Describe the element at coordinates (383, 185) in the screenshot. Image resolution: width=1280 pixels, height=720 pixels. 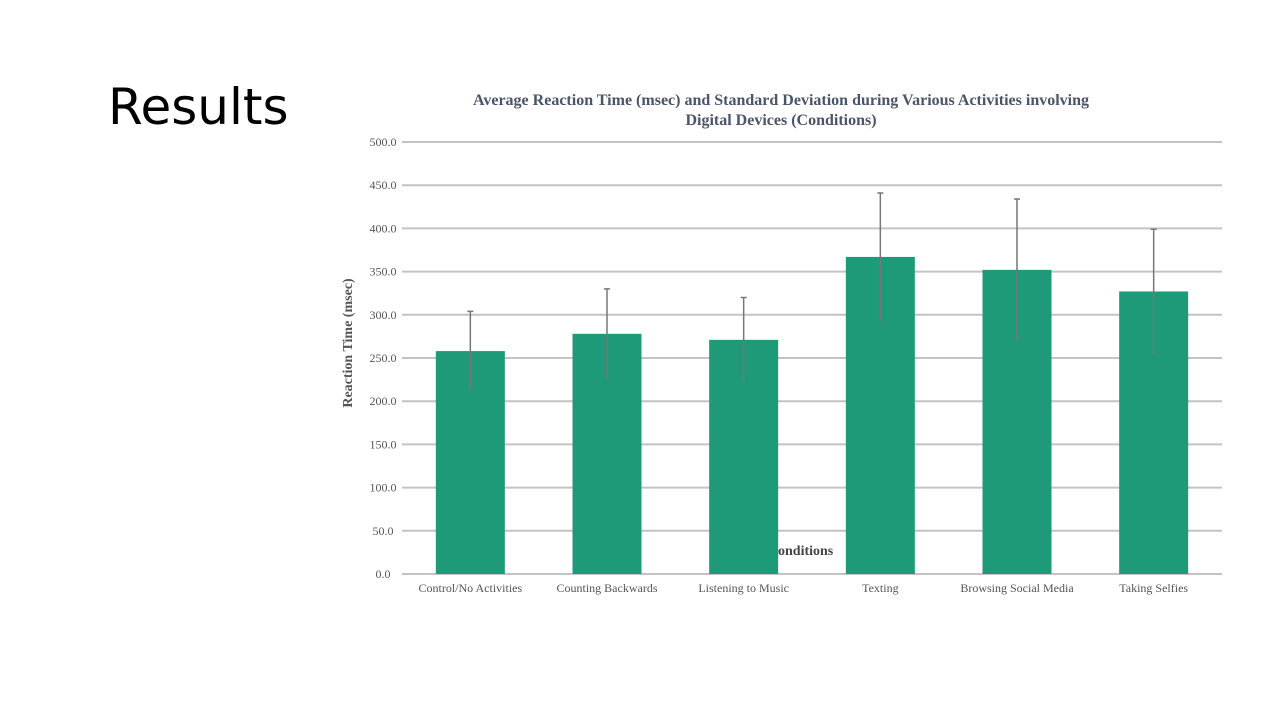
I see `y-tick-label: 450.0` at that location.